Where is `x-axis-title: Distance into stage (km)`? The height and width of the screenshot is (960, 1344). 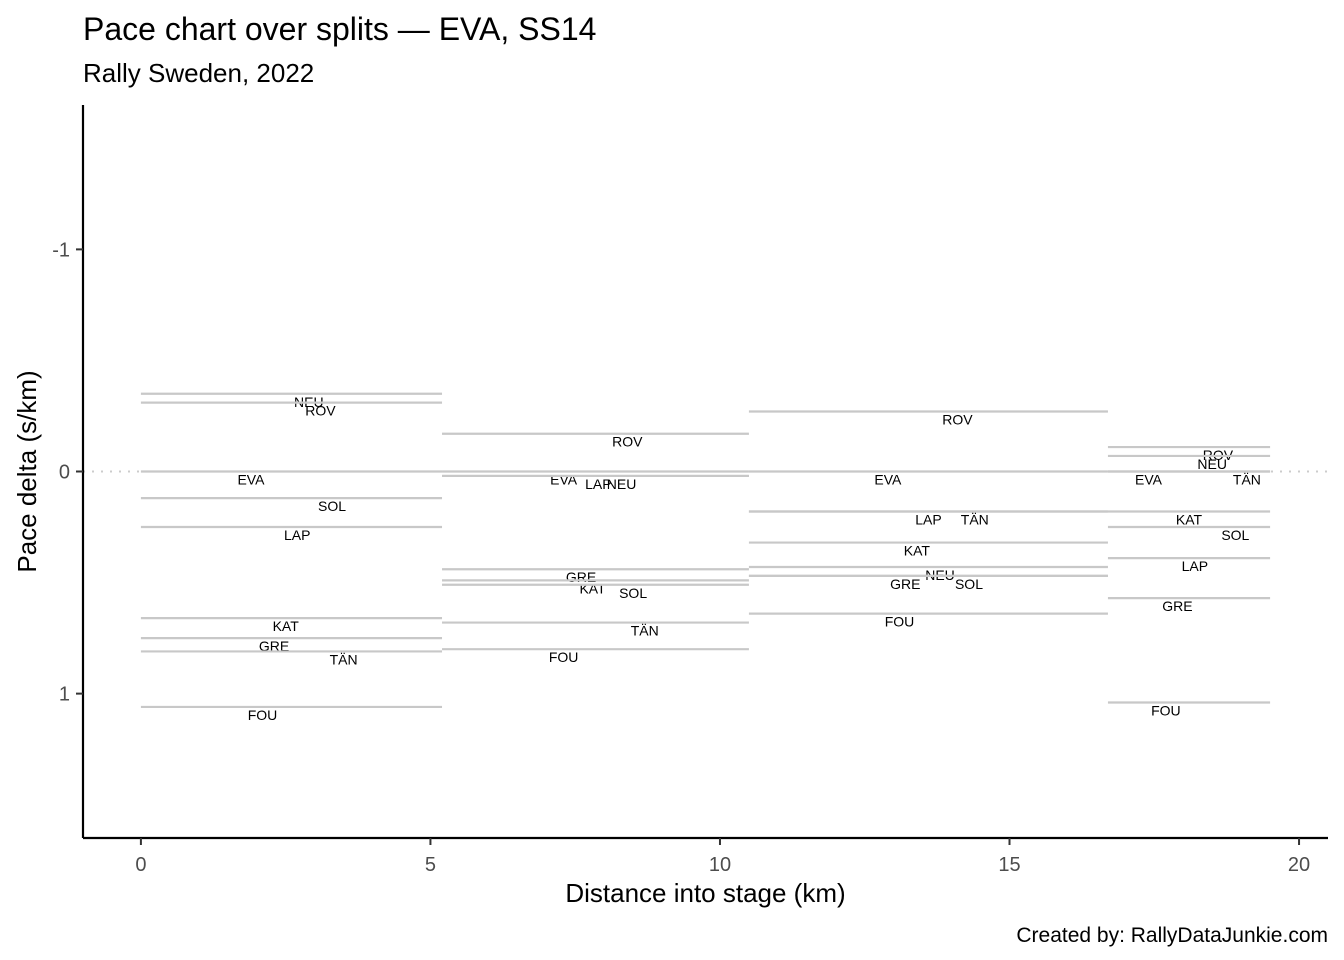 x-axis-title: Distance into stage (km) is located at coordinates (705, 893).